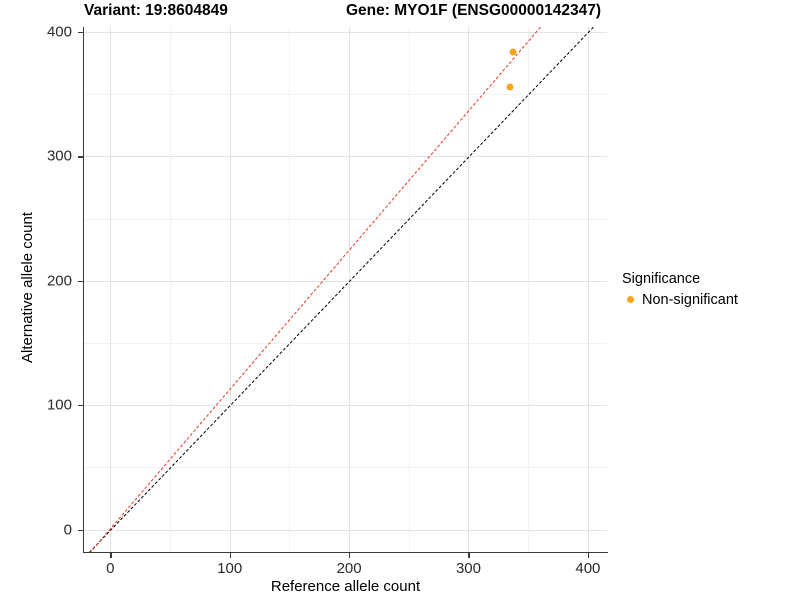  I want to click on x-tick-label: 100, so click(230, 568).